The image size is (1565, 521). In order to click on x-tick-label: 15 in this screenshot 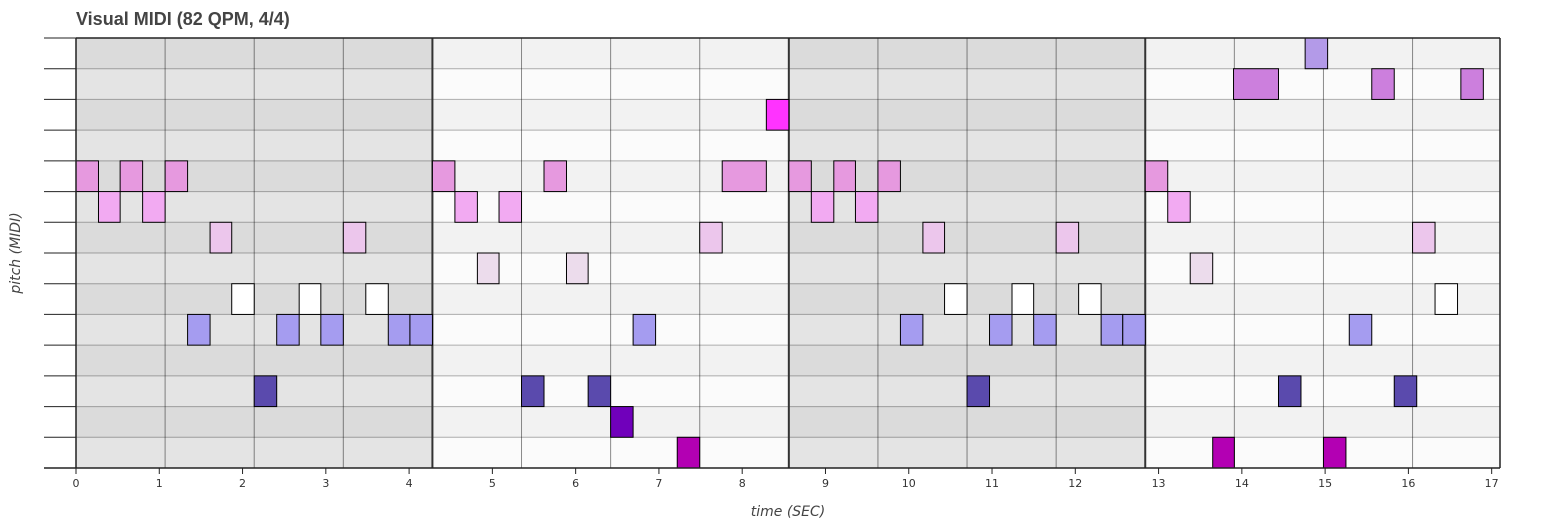, I will do `click(1325, 483)`.